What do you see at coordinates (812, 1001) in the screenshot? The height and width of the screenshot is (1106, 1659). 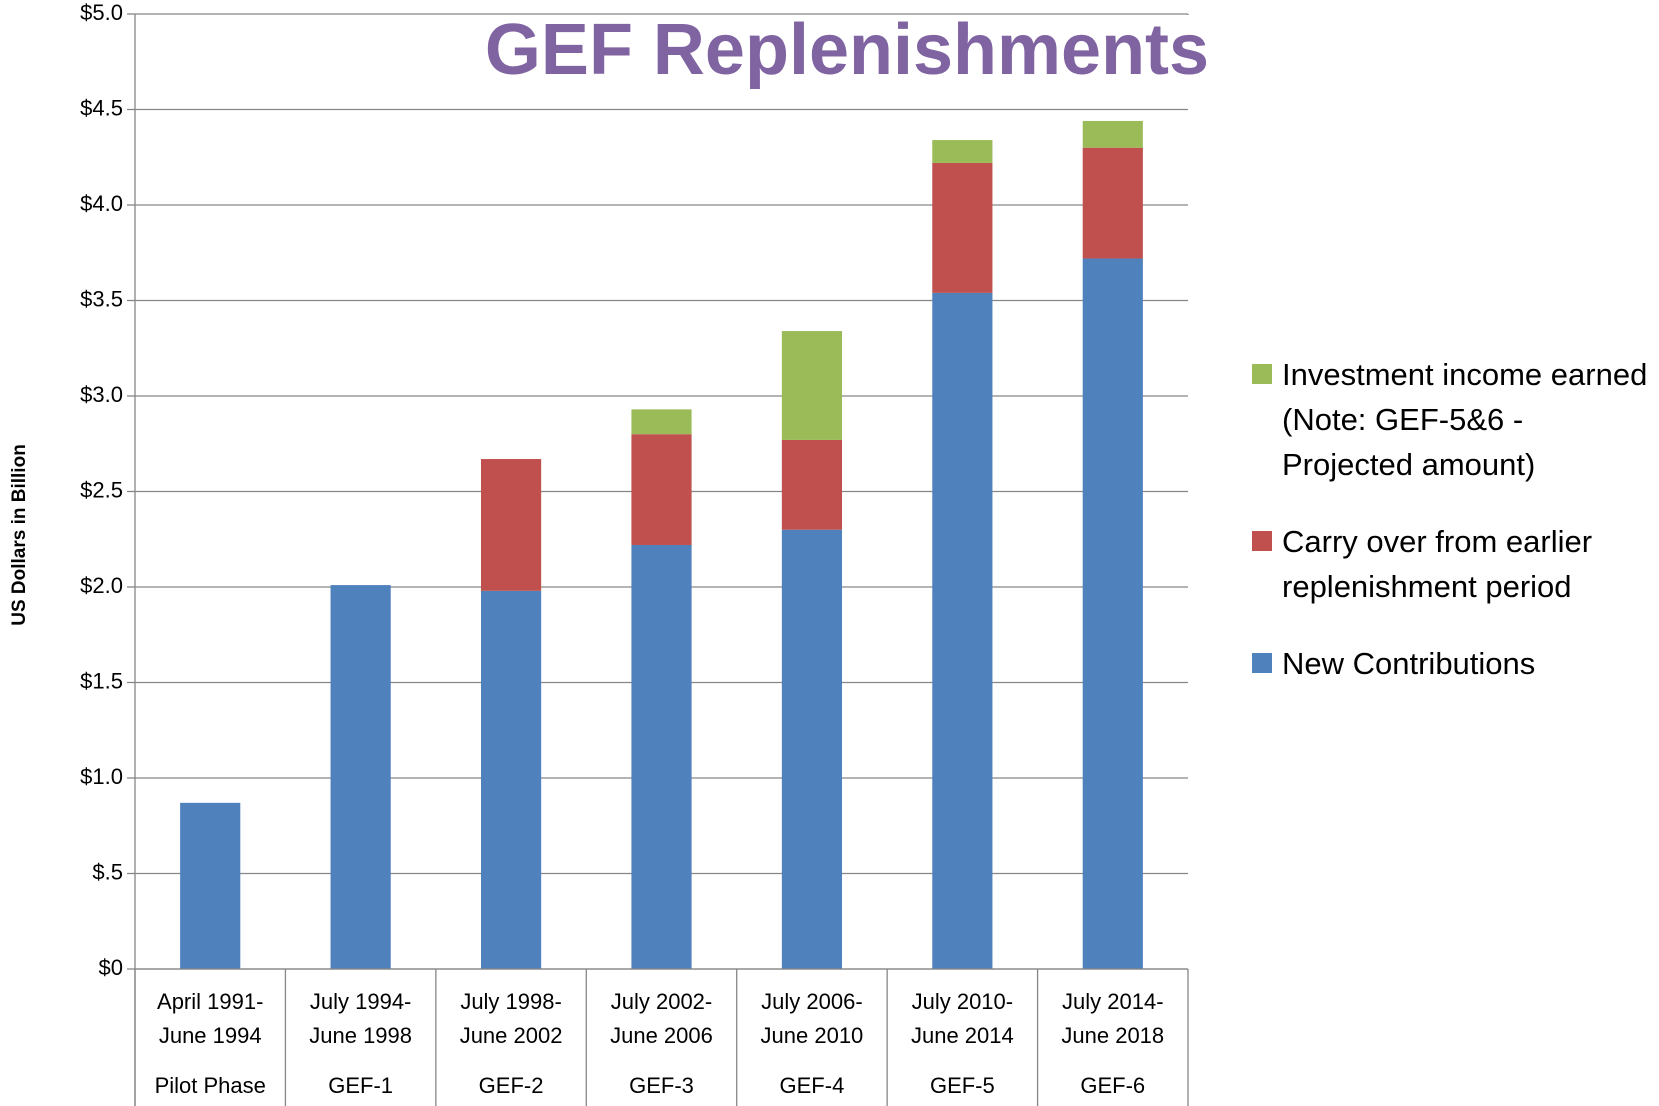 I see `x-period-label: July 2006-` at bounding box center [812, 1001].